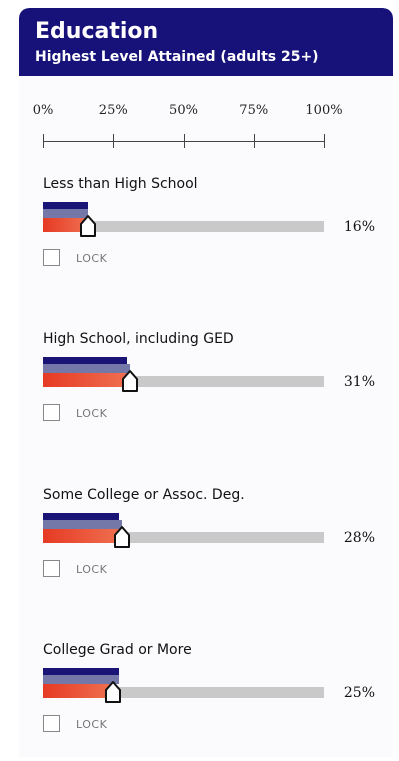 Image resolution: width=399 pixels, height=761 pixels. I want to click on scale-tick-label: 0%, so click(43, 110).